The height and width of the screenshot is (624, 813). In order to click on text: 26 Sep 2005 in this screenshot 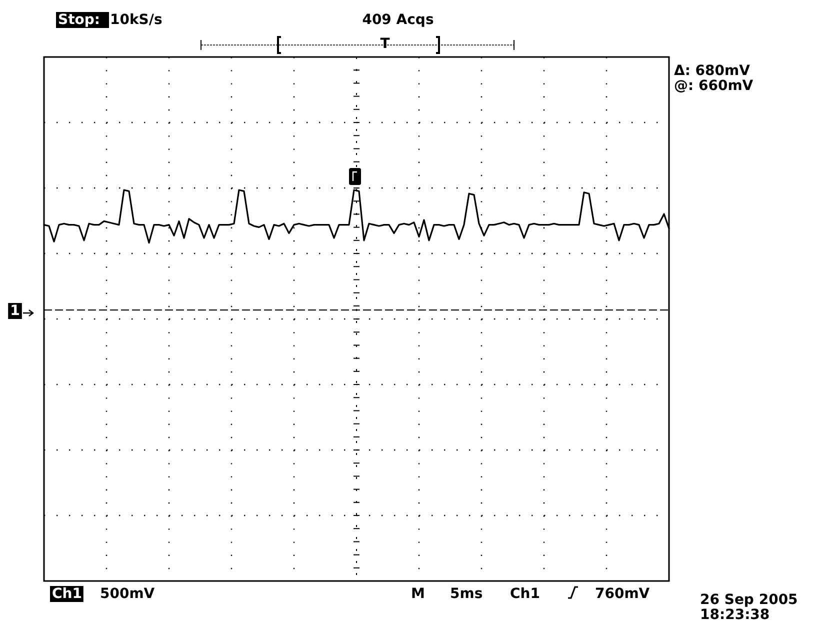, I will do `click(749, 600)`.